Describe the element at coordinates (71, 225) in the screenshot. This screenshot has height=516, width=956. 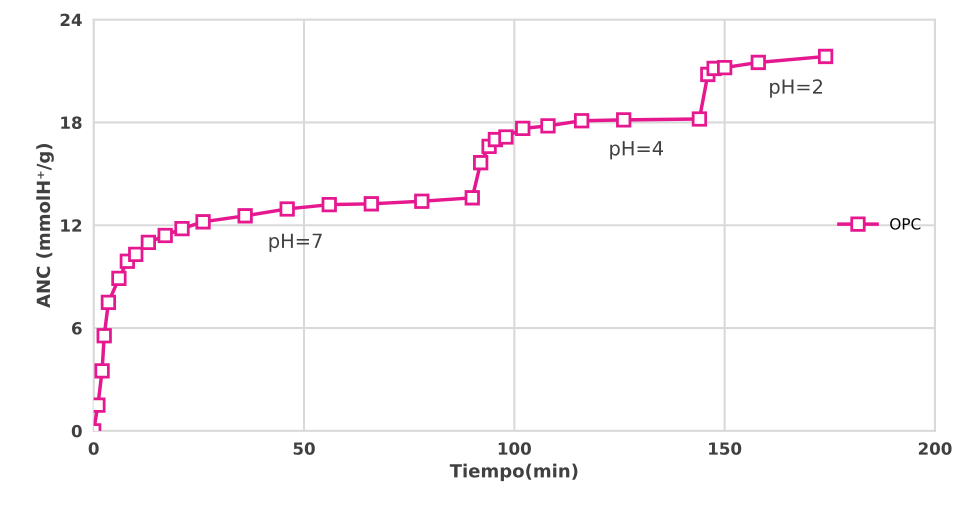
I see `y-tick-label: 12` at that location.